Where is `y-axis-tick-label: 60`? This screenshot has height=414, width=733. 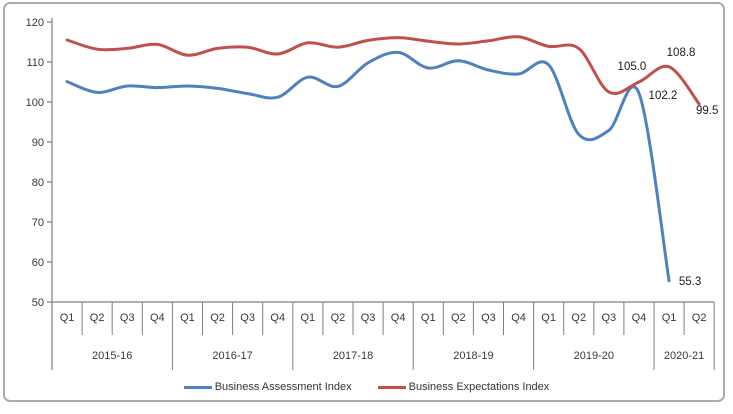 y-axis-tick-label: 60 is located at coordinates (38, 263).